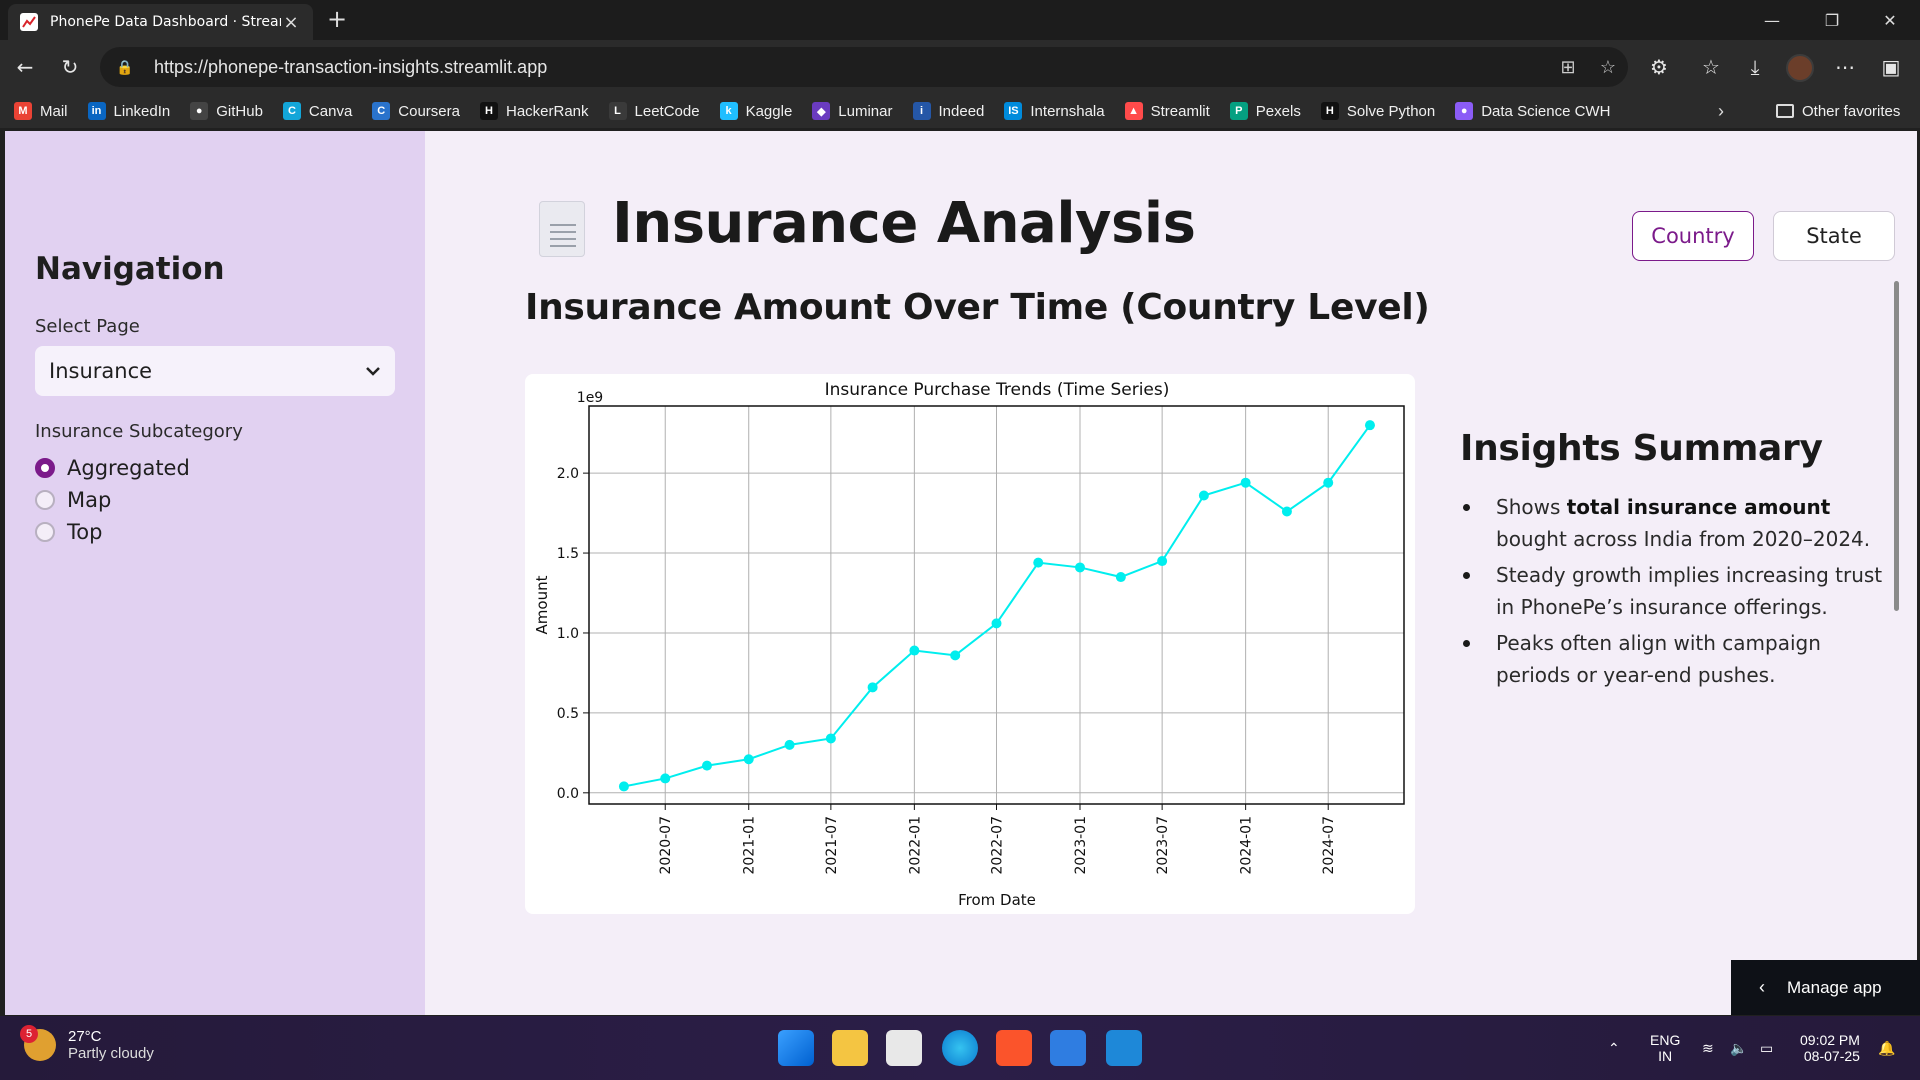 Image resolution: width=1920 pixels, height=1080 pixels. I want to click on chart-favicon-icon, so click(29, 22).